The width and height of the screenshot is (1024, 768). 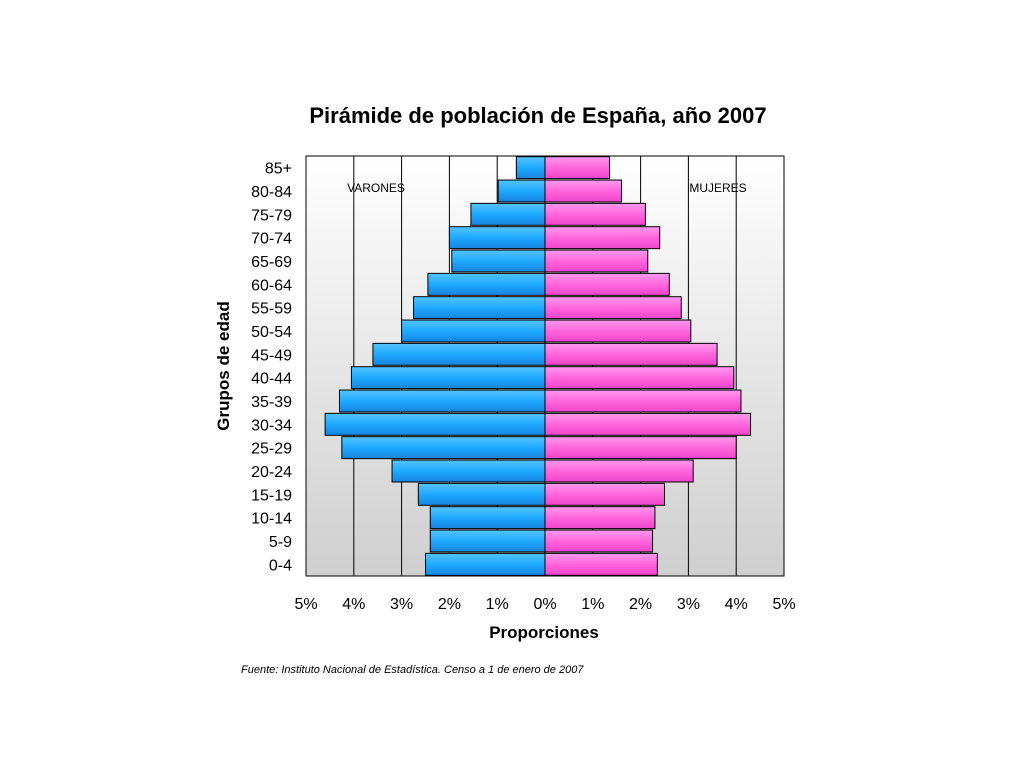 What do you see at coordinates (271, 215) in the screenshot?
I see `age-group-label: 75-79` at bounding box center [271, 215].